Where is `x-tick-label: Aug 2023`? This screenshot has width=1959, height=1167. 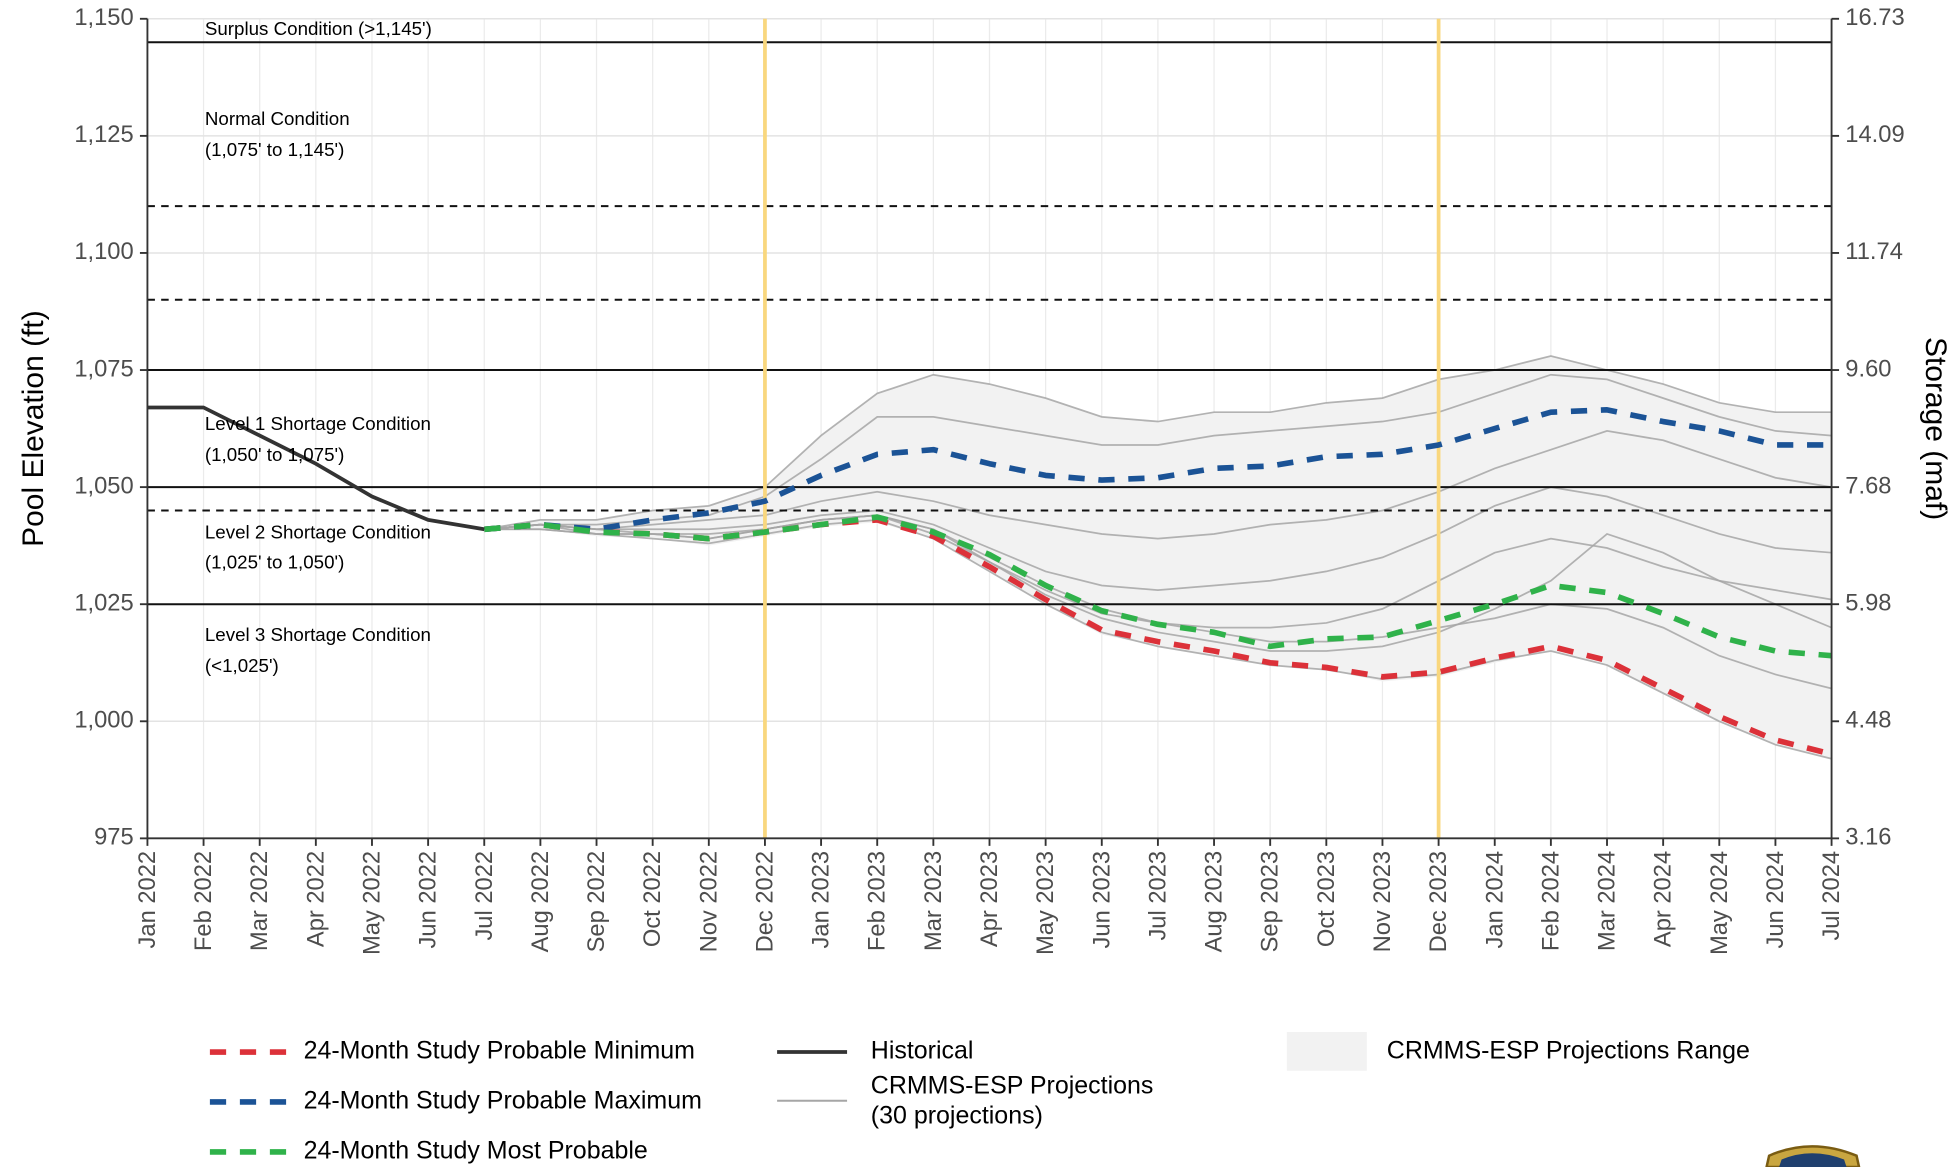
x-tick-label: Aug 2023 is located at coordinates (1215, 902).